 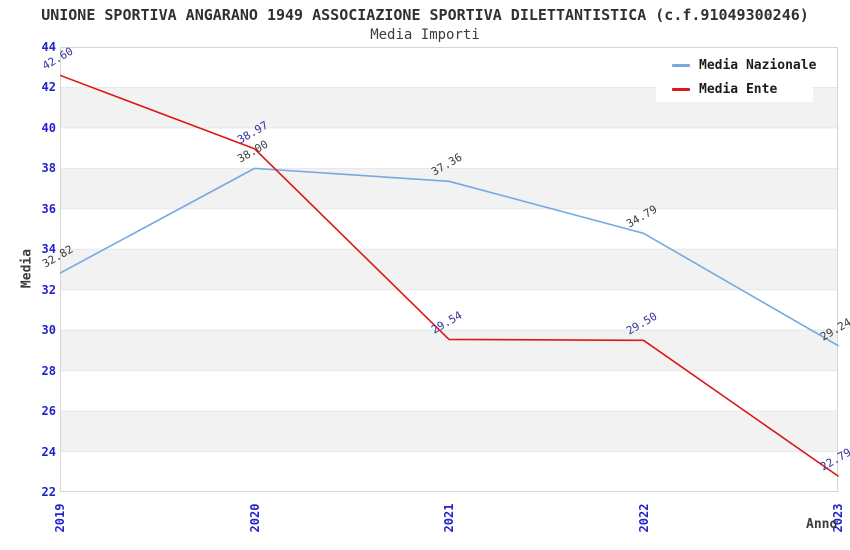 What do you see at coordinates (643, 518) in the screenshot?
I see `x-tick-label: 2022` at bounding box center [643, 518].